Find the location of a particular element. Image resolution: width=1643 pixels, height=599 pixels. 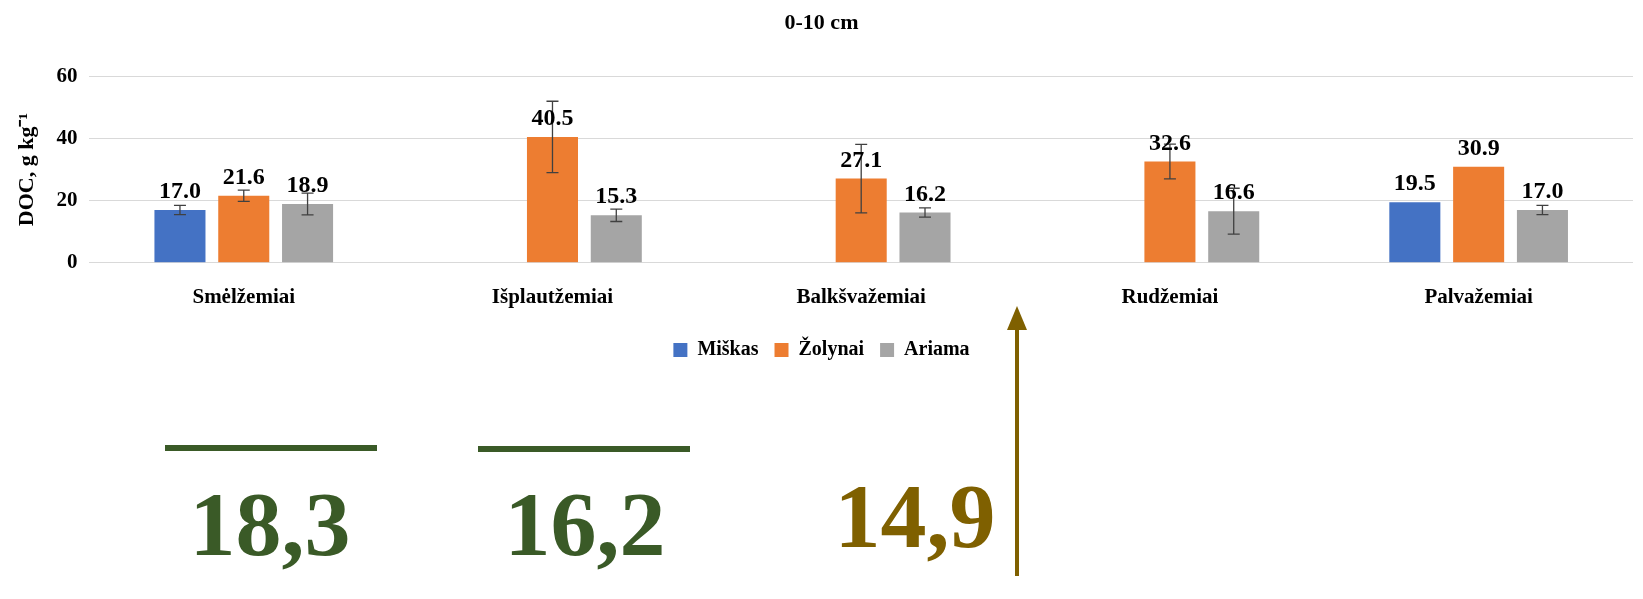

x-tick-label: Rudžemiai is located at coordinates (1170, 295).